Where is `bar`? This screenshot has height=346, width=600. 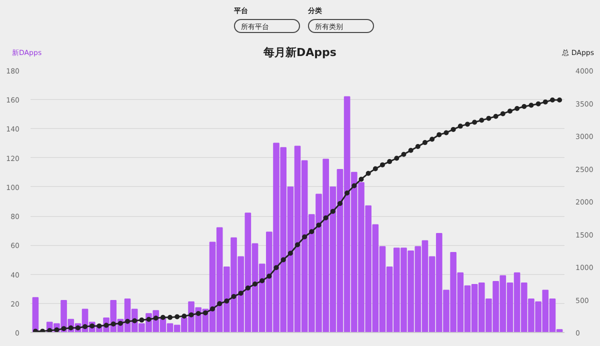
bar is located at coordinates (35, 314).